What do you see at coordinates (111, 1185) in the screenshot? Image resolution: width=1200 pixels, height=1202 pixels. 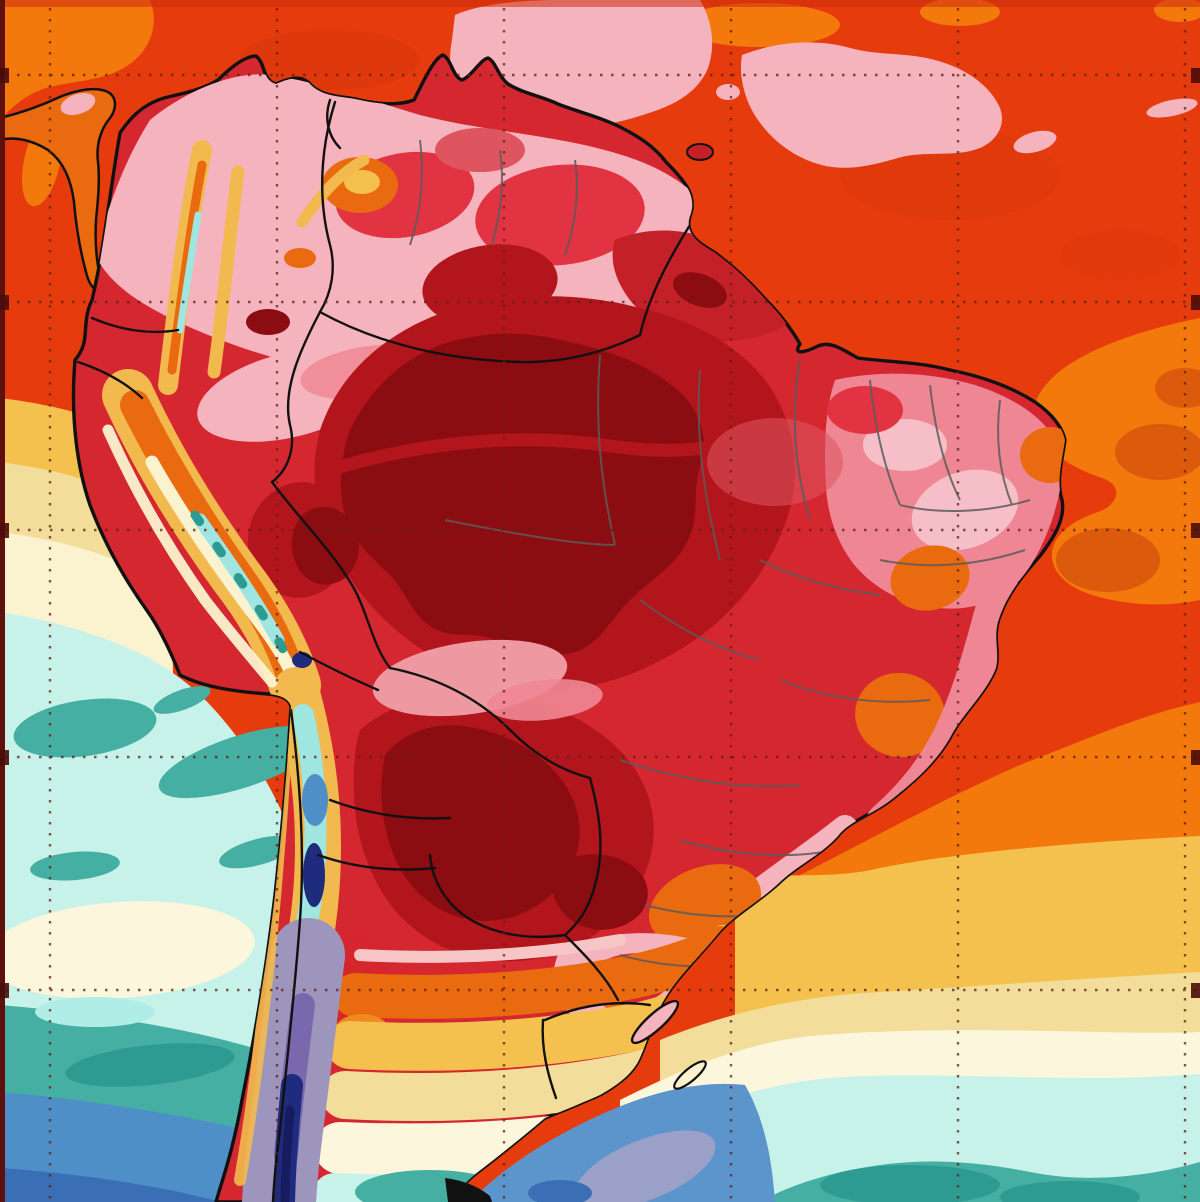 I see `mid-blue-region` at bounding box center [111, 1185].